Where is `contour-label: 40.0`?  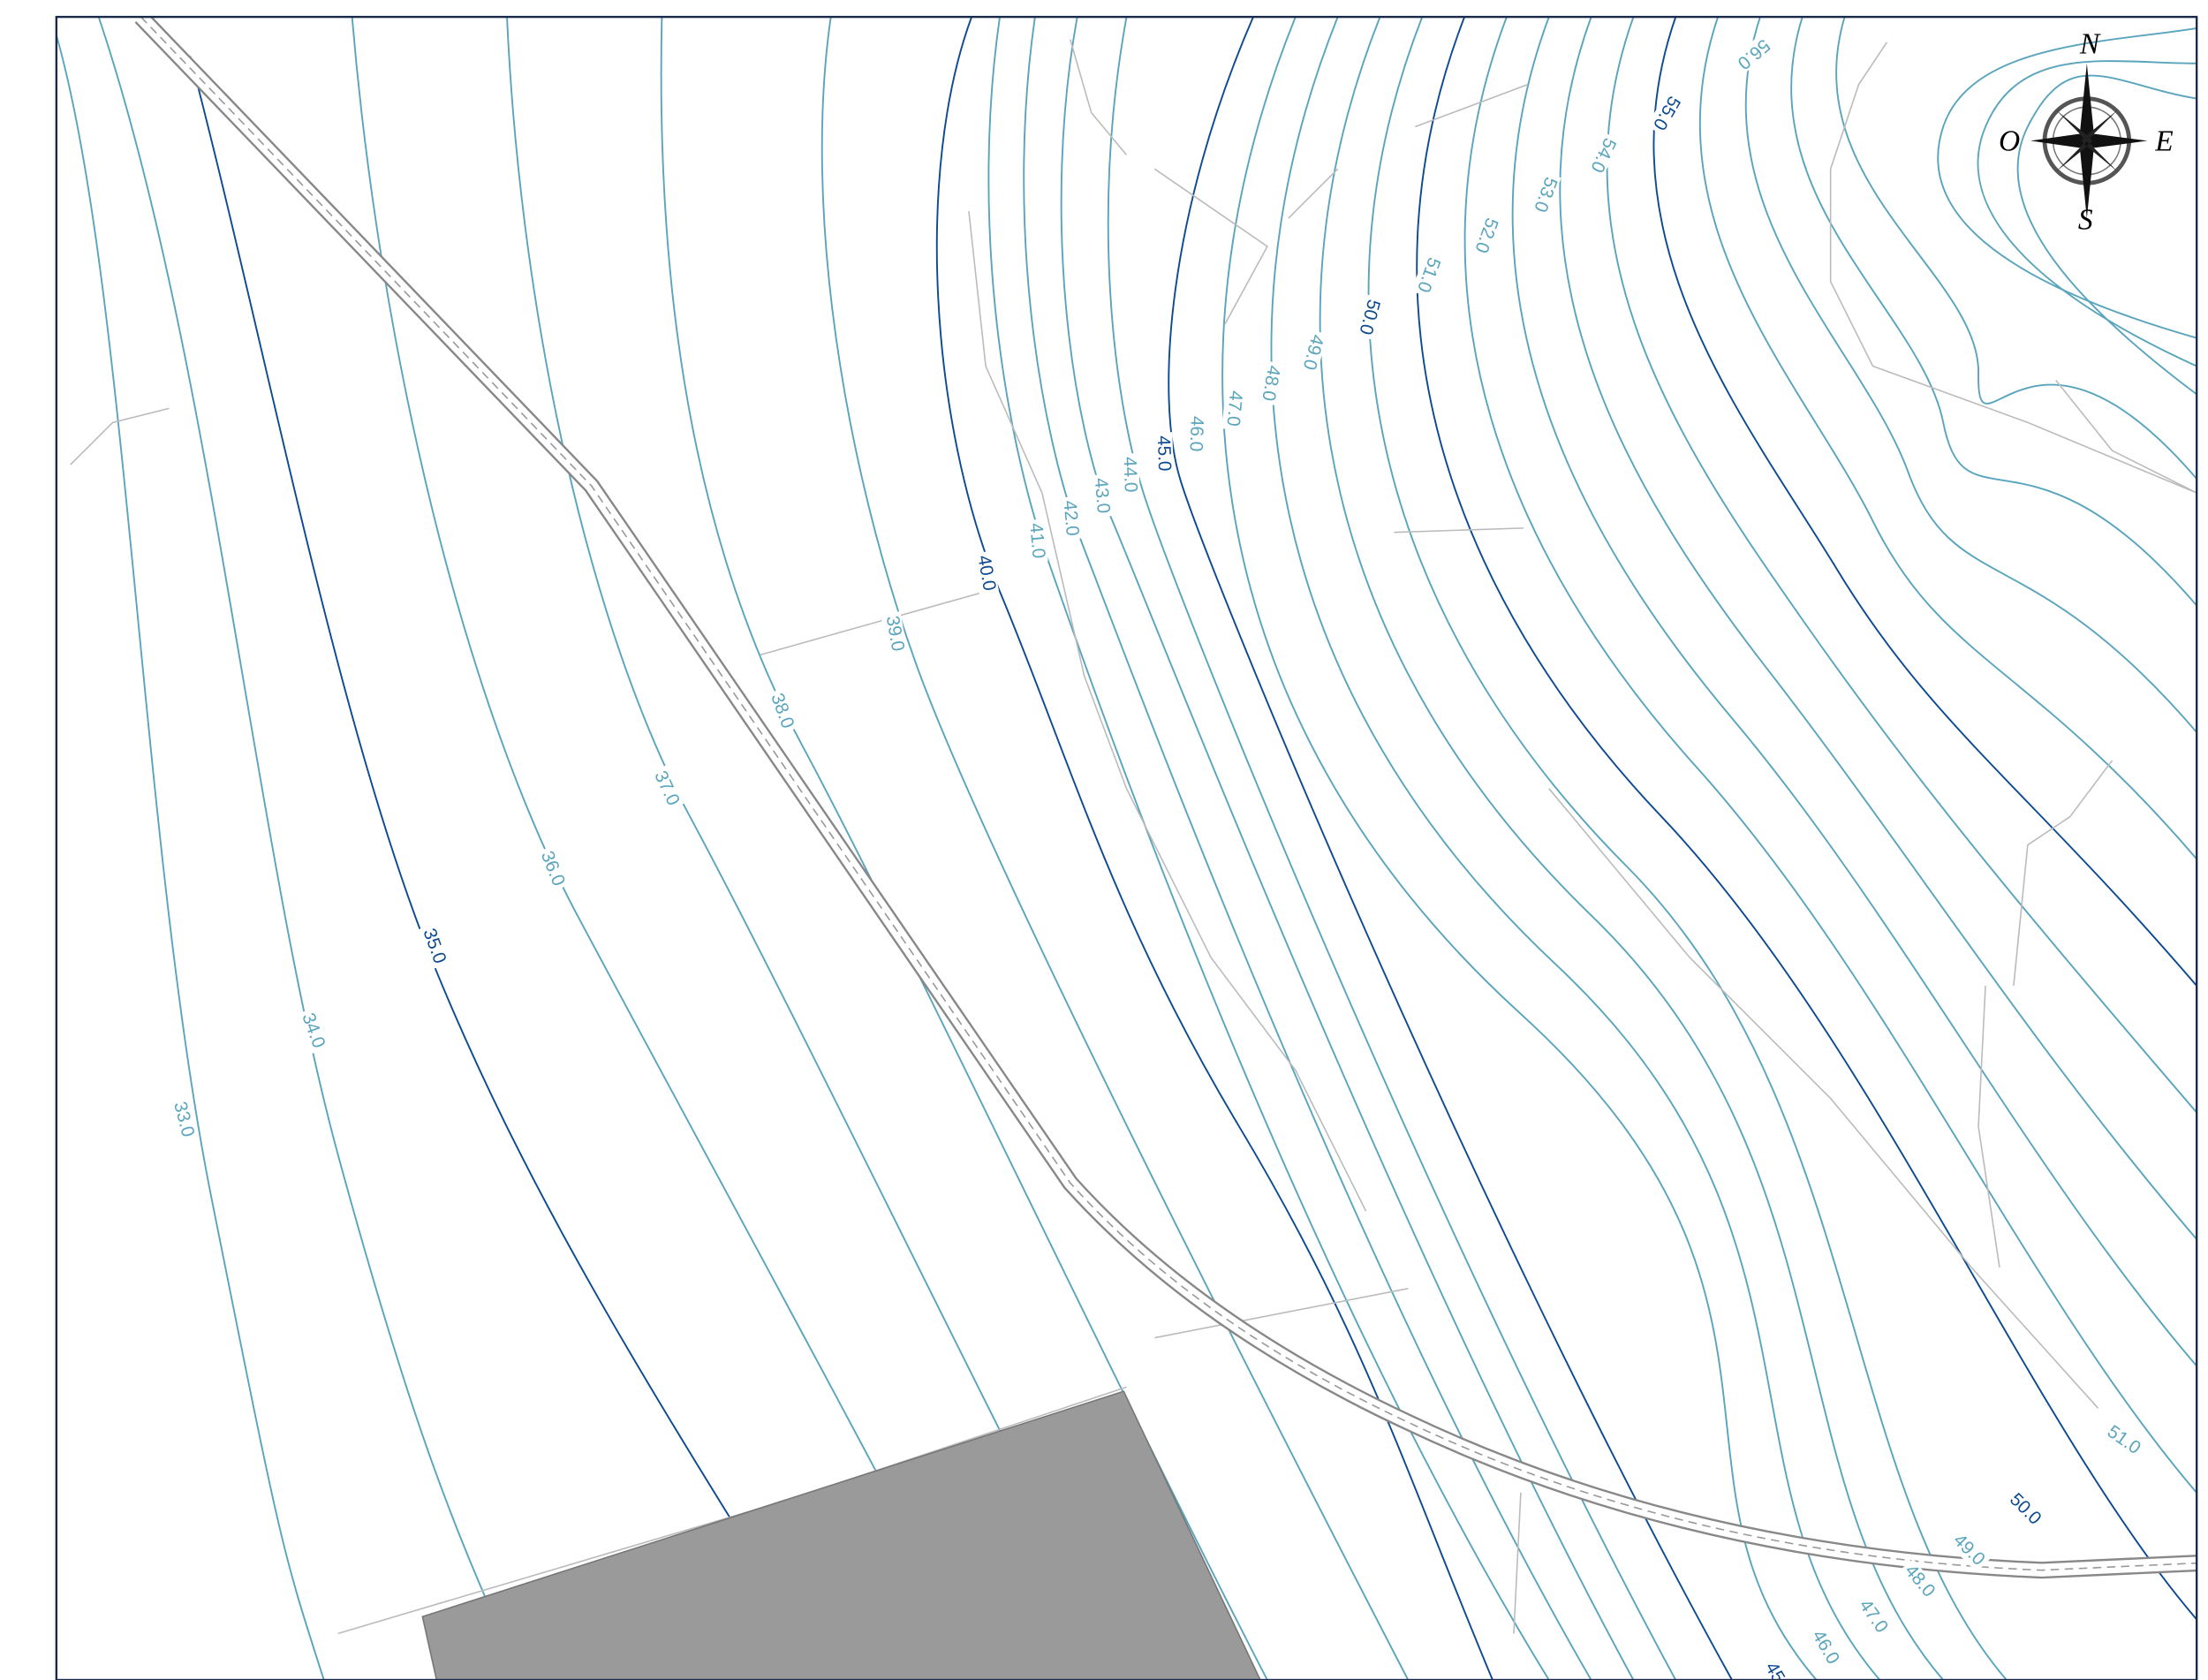 contour-label: 40.0 is located at coordinates (986, 573).